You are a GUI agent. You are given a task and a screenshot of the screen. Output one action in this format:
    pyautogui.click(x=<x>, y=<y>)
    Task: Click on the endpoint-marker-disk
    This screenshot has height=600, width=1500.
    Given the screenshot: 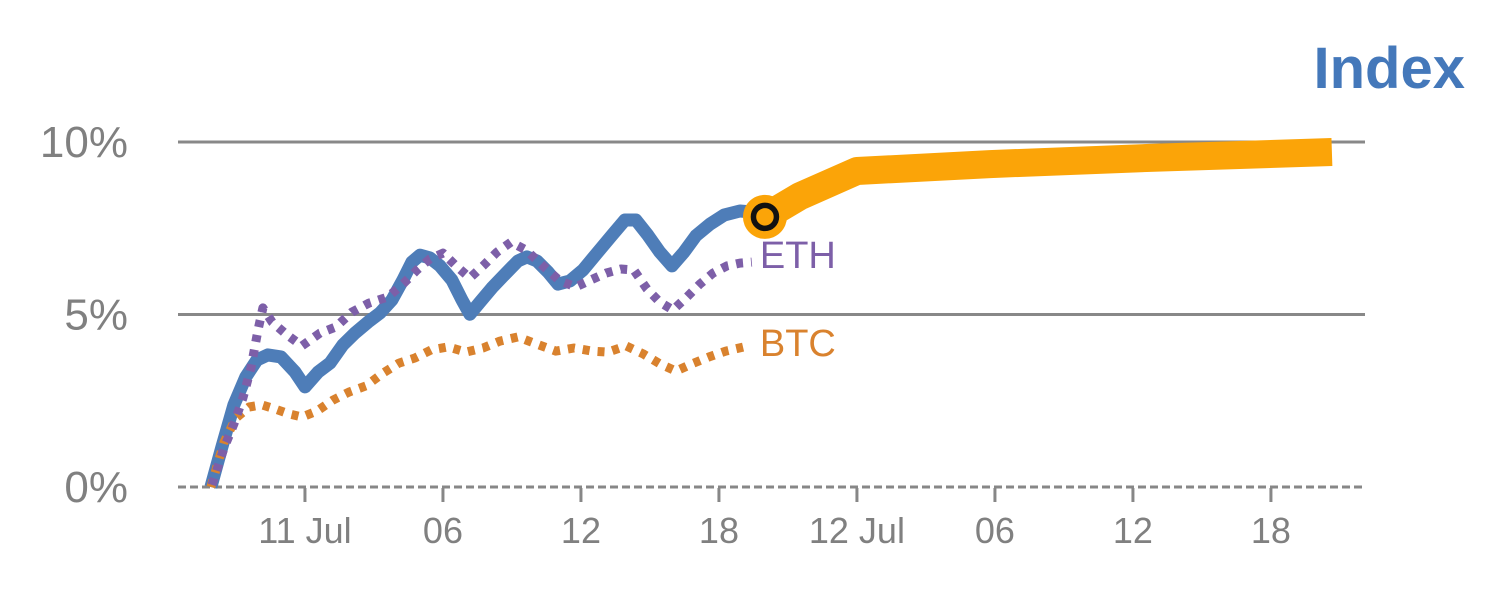 What is the action you would take?
    pyautogui.click(x=764, y=216)
    